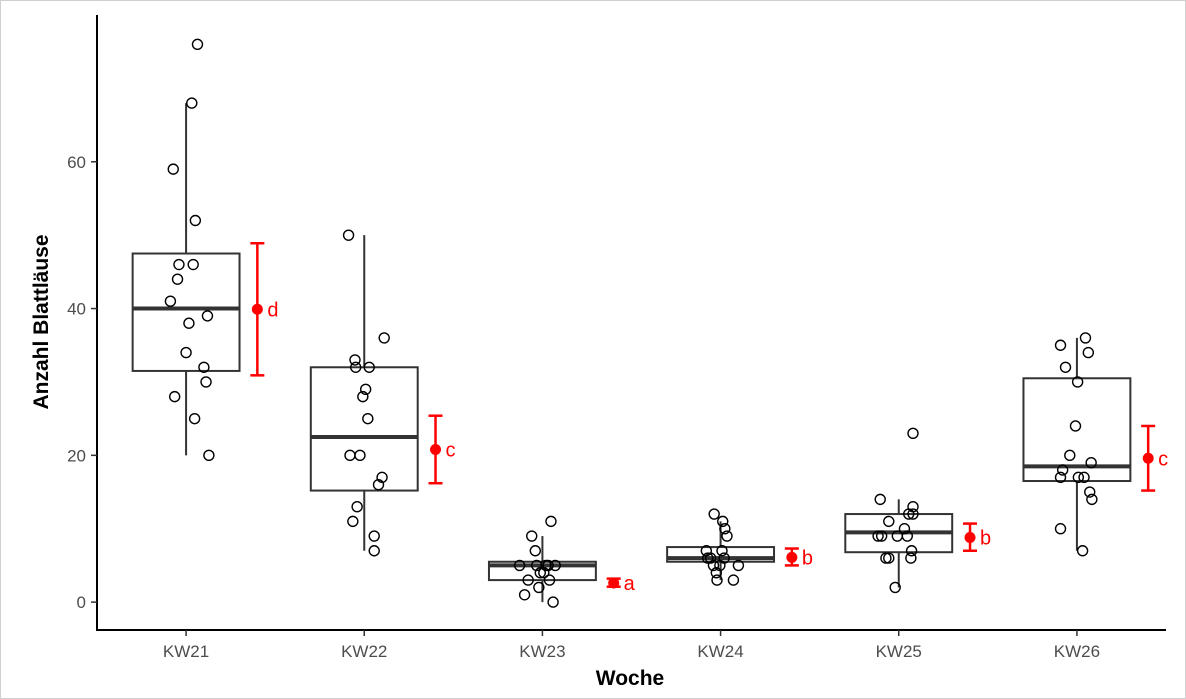 The image size is (1186, 699). What do you see at coordinates (364, 651) in the screenshot?
I see `x-tick-label-KW22: KW22` at bounding box center [364, 651].